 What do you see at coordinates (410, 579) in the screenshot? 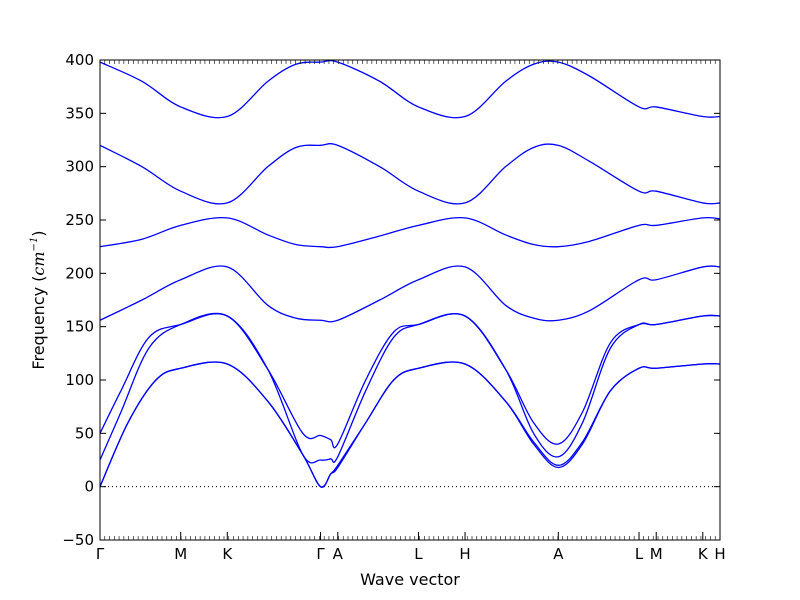
I see `x-axis-label: Wave vector` at bounding box center [410, 579].